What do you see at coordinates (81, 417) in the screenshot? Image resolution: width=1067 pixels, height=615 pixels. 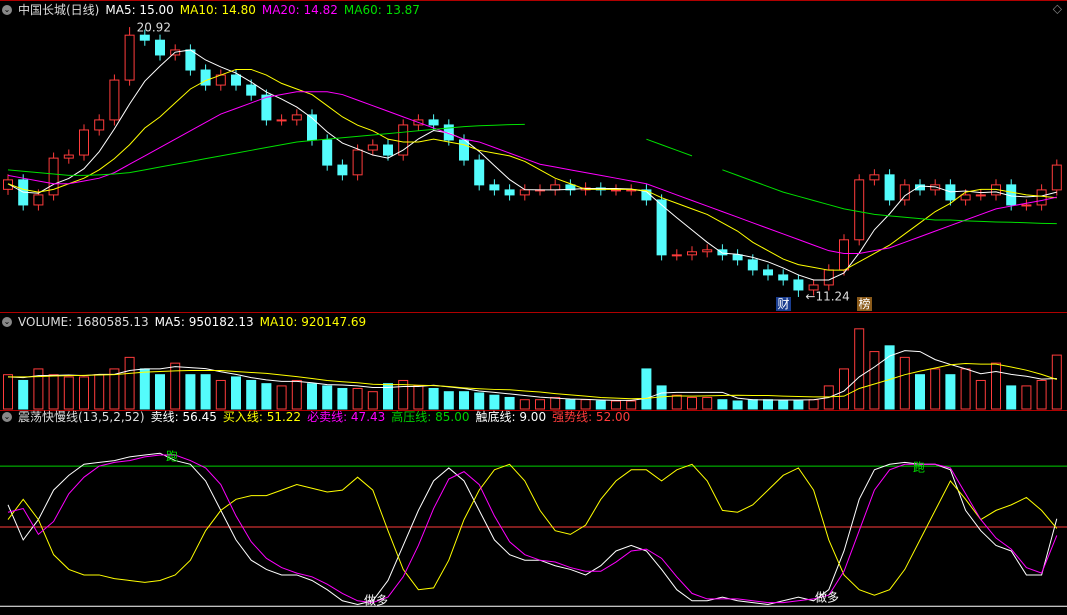 I see `panel-title: 震荡快慢线(13,5,2,52)` at bounding box center [81, 417].